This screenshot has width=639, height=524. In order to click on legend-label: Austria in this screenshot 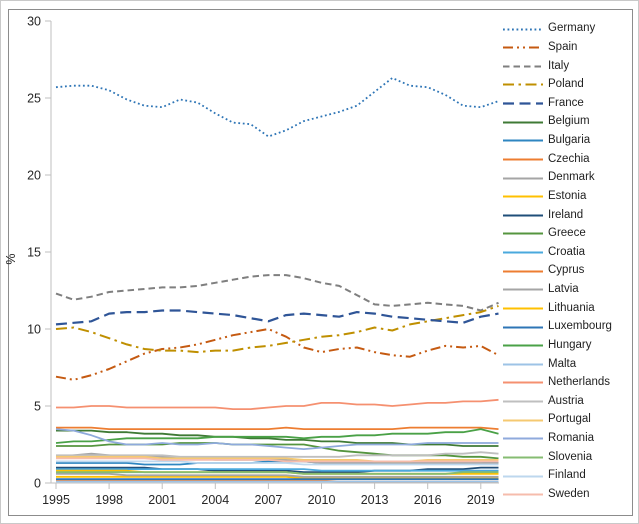, I will do `click(566, 400)`.